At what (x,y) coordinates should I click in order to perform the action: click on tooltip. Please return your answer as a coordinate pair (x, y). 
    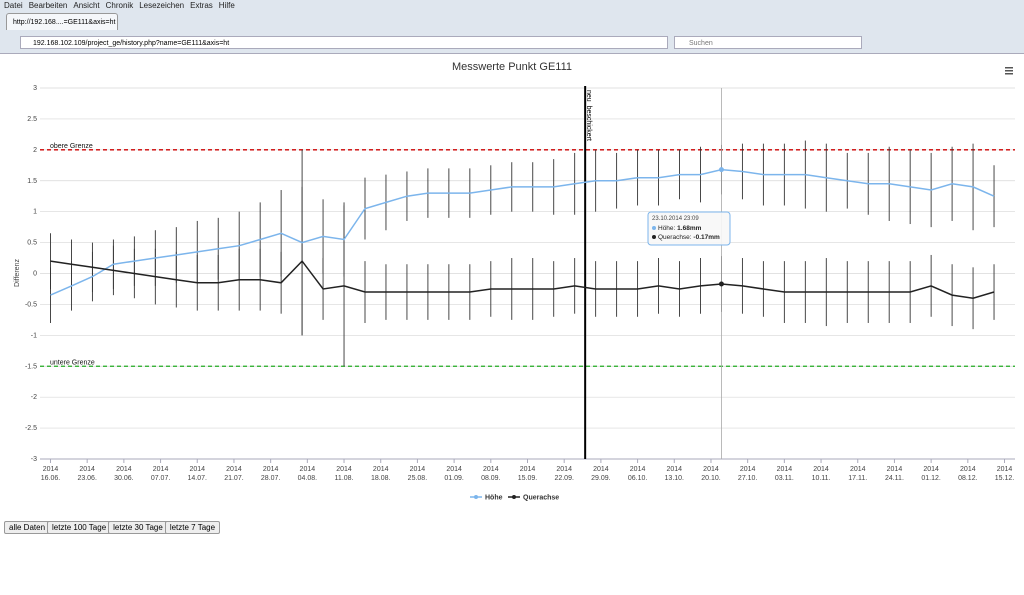
    Looking at the image, I should click on (689, 228).